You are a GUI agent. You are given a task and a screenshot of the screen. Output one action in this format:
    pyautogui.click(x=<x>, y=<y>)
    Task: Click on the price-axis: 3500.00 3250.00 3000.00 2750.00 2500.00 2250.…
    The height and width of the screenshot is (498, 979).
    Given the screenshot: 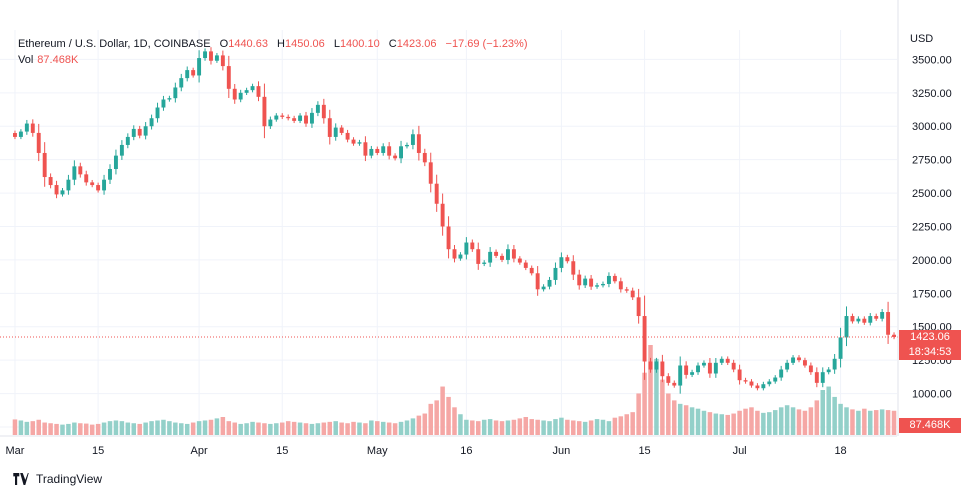 What is the action you would take?
    pyautogui.click(x=924, y=218)
    